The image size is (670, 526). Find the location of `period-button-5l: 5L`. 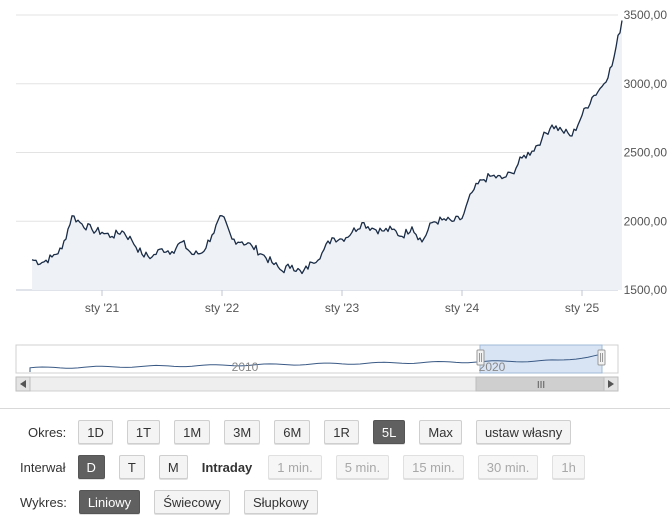

period-button-5l: 5L is located at coordinates (389, 432).